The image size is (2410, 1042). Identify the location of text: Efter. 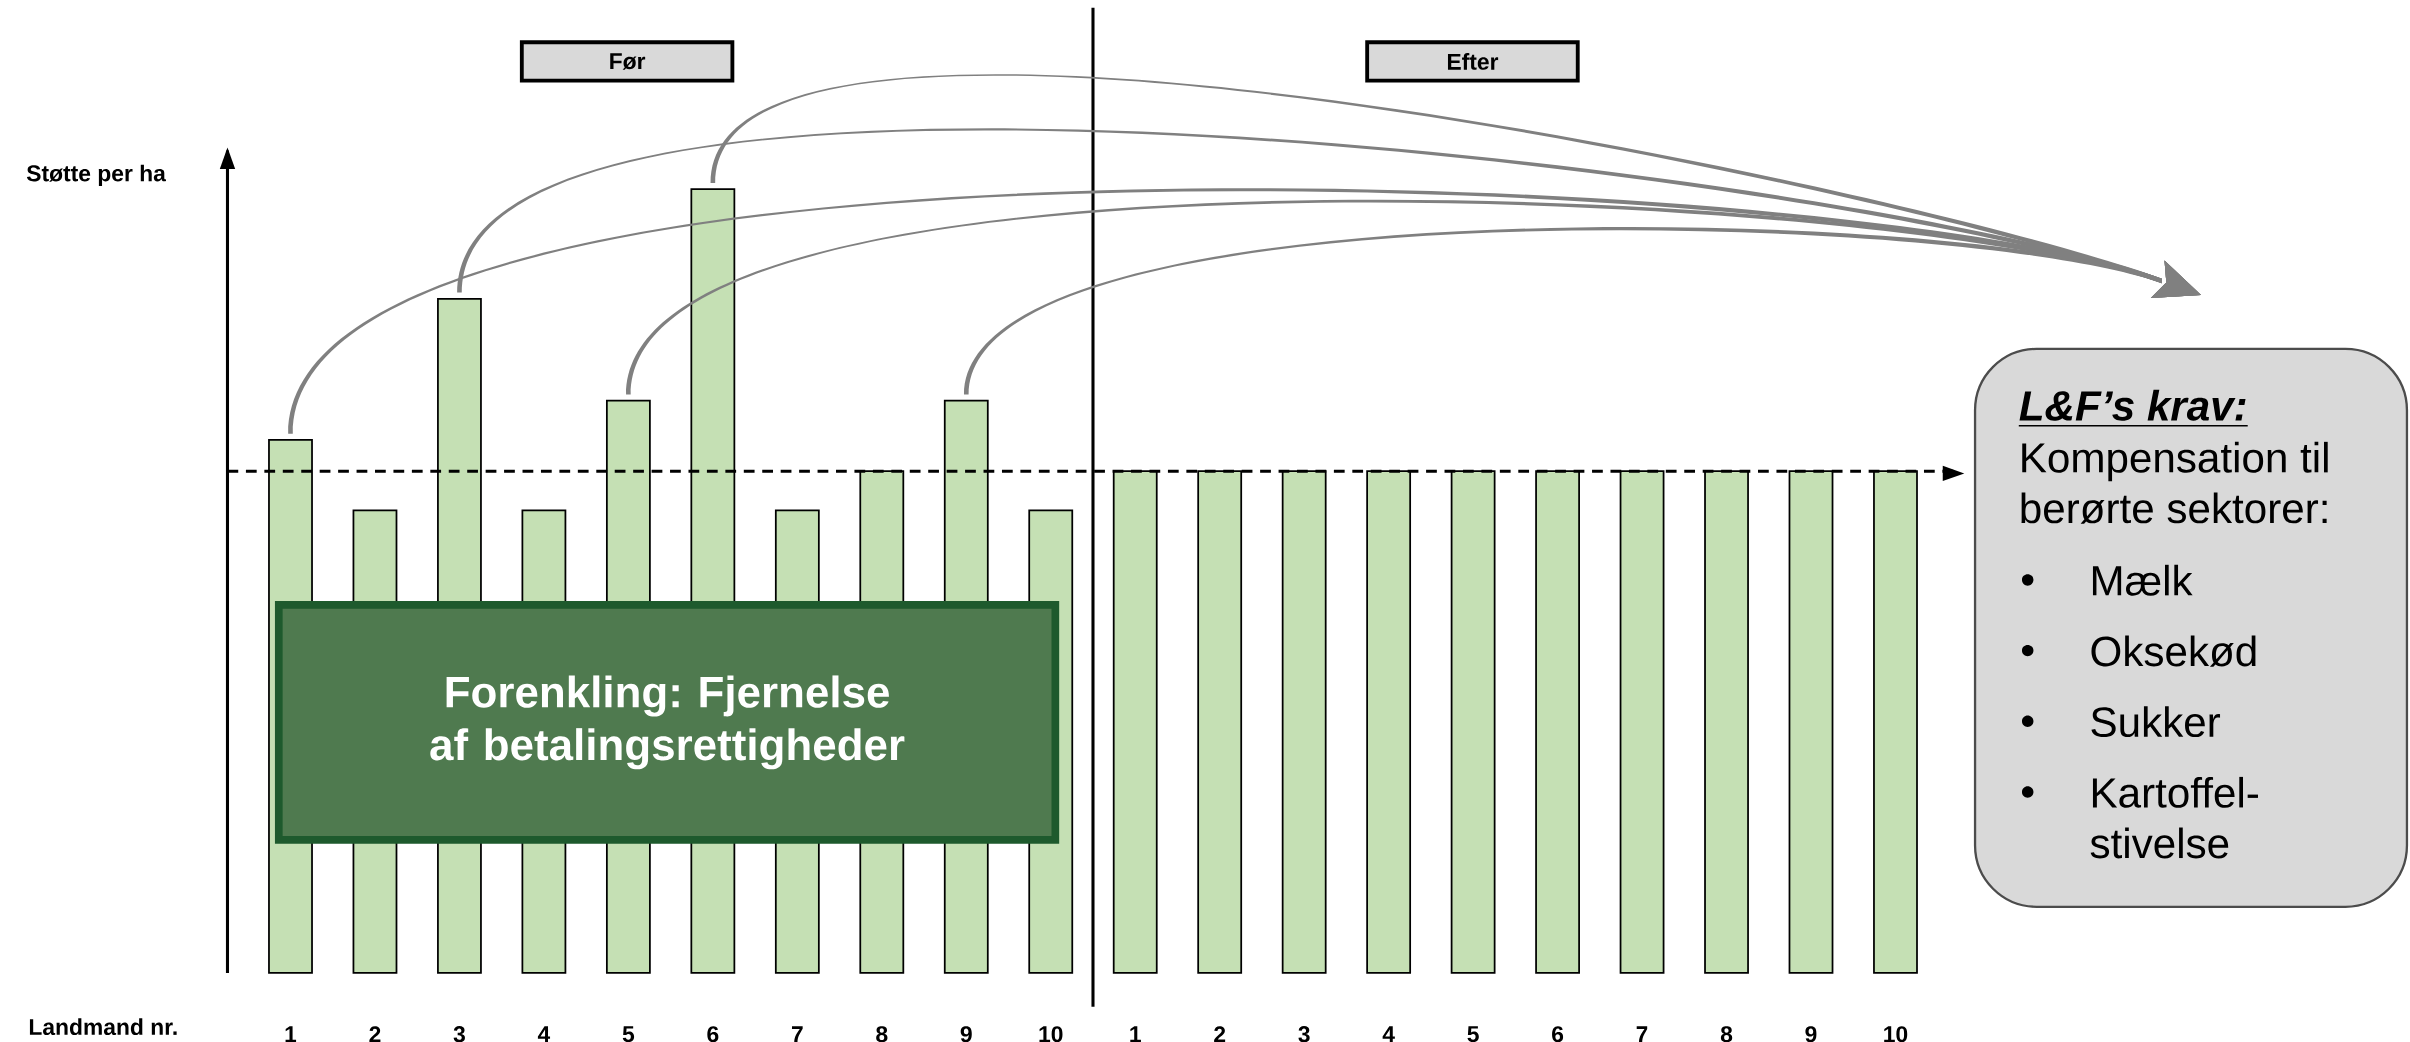
(1473, 61).